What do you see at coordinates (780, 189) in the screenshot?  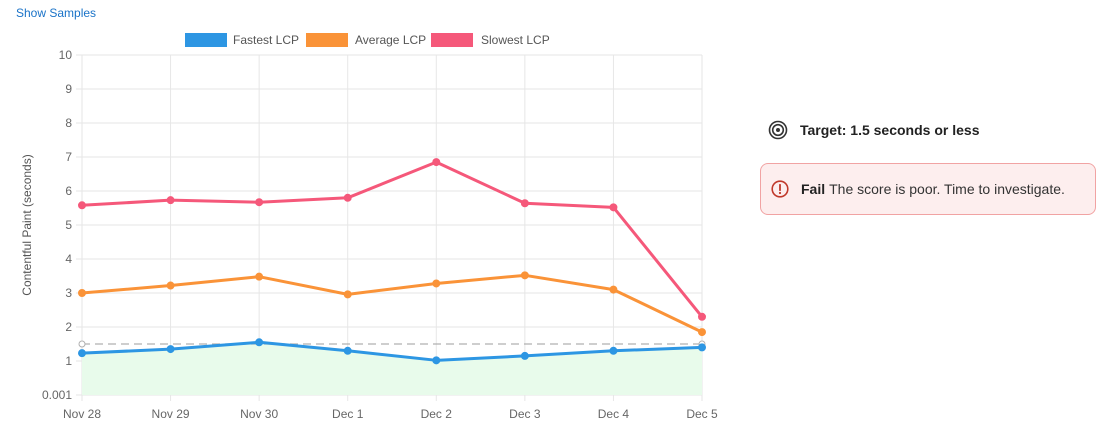 I see `alert-circle-icon` at bounding box center [780, 189].